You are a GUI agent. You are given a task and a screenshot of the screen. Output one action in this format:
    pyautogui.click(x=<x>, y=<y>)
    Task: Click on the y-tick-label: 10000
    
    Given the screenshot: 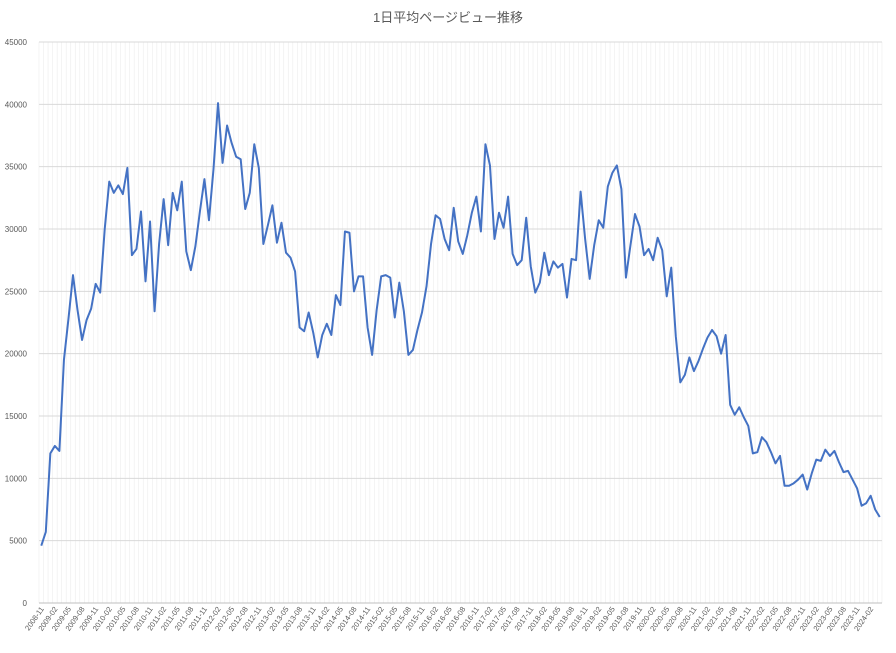 What is the action you would take?
    pyautogui.click(x=16, y=478)
    